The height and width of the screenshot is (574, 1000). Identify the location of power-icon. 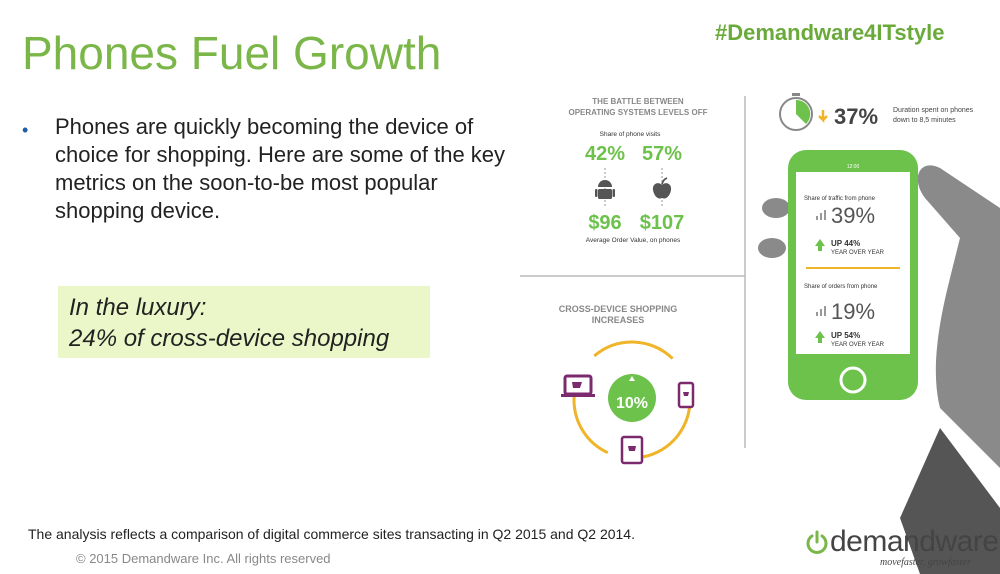
(817, 542).